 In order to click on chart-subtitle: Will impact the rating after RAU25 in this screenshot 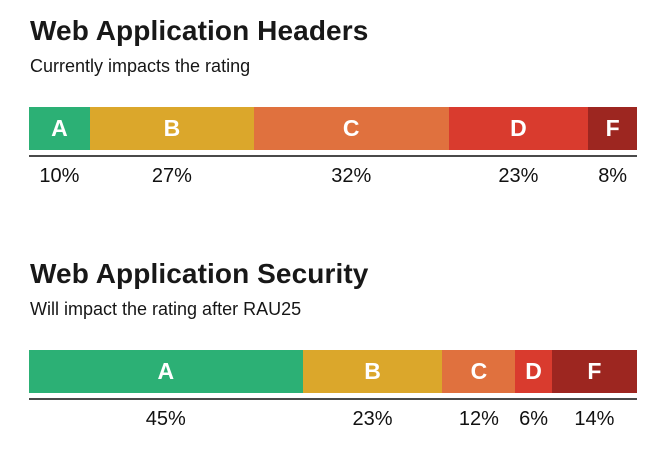, I will do `click(166, 309)`.